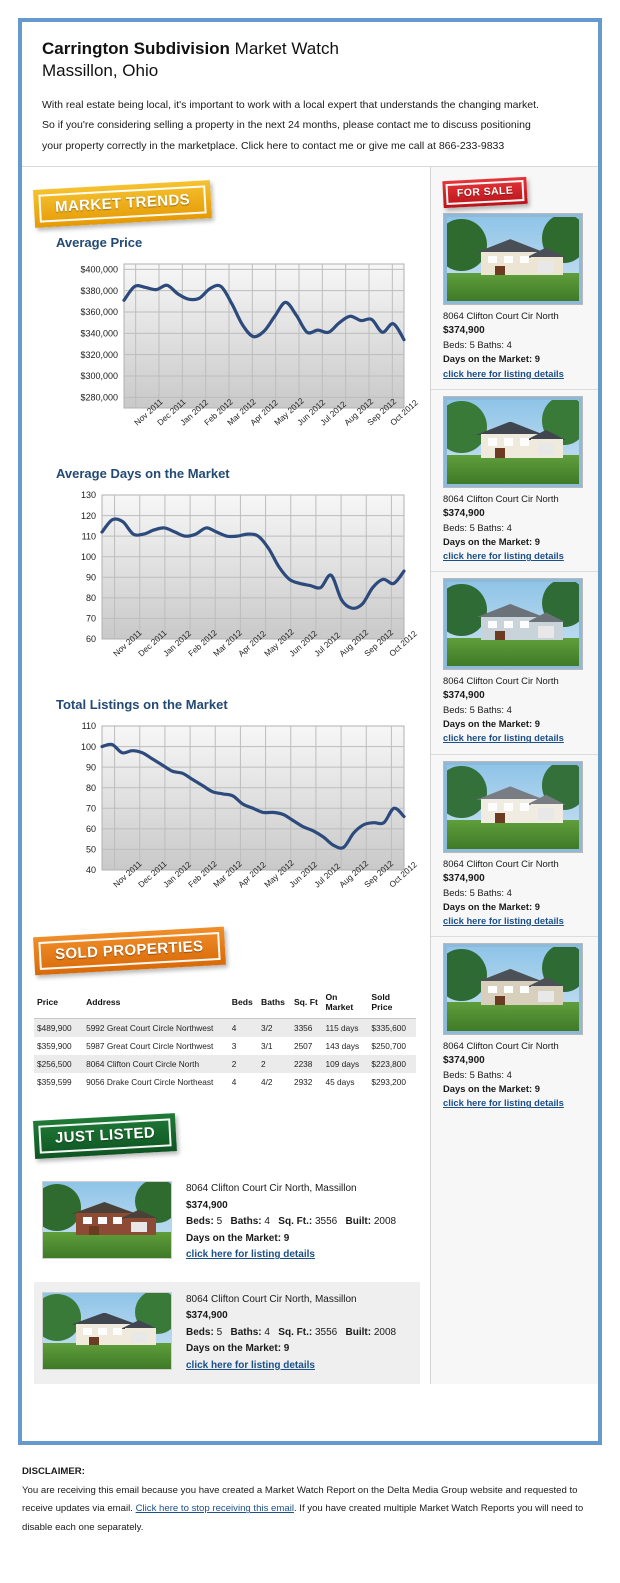 This screenshot has height=1583, width=620. I want to click on column-header-on-market: On Market, so click(345, 1004).